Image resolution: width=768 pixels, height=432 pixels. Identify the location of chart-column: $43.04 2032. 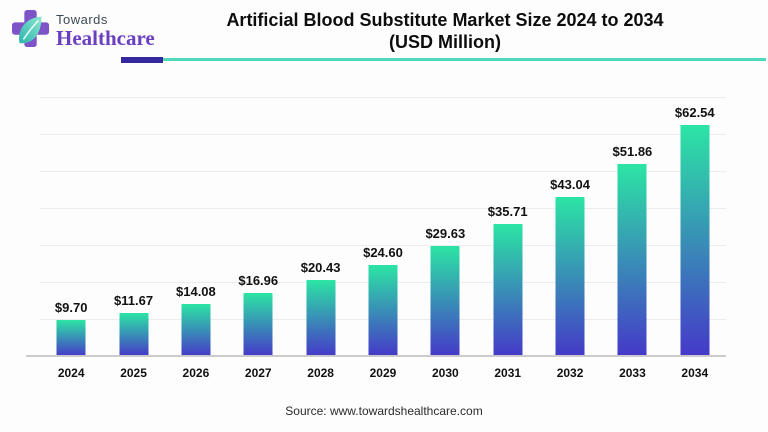
(570, 238).